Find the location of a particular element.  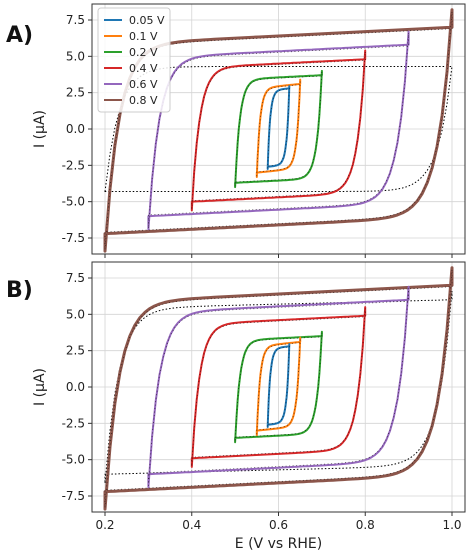

x-tick-label: 0.8 is located at coordinates (365, 525).